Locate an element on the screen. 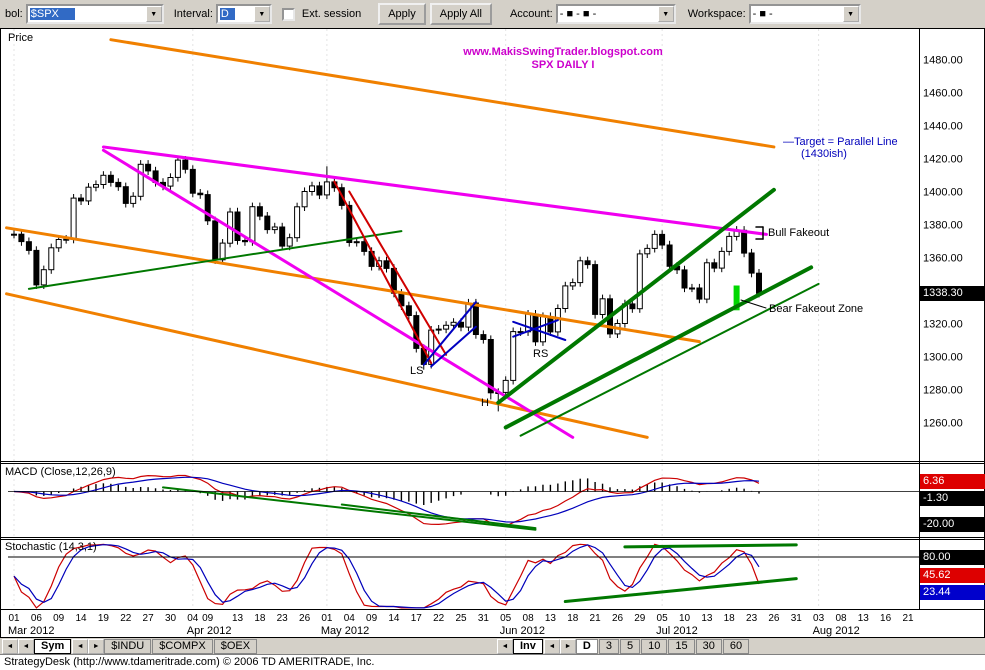 The image size is (985, 670). svg-text: 17 is located at coordinates (417, 618).